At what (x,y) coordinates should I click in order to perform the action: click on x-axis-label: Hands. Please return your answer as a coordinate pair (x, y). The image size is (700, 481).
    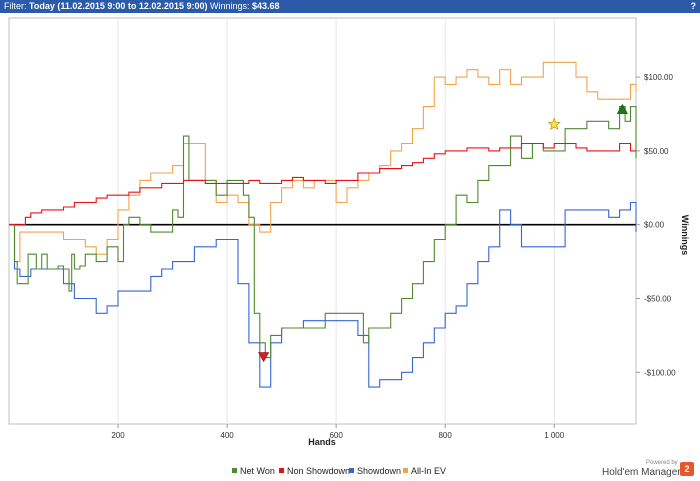
    Looking at the image, I should click on (322, 442).